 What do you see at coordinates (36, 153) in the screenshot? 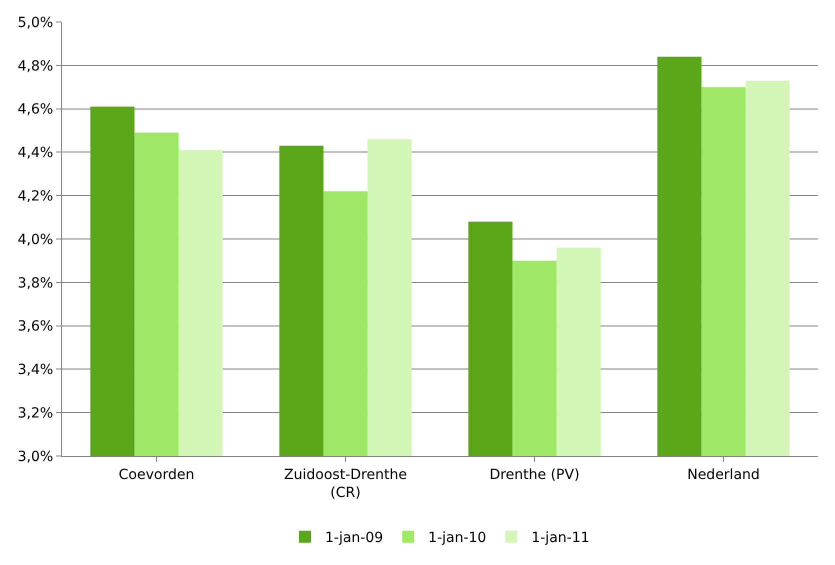
I see `y-tick-label: 4,4%` at bounding box center [36, 153].